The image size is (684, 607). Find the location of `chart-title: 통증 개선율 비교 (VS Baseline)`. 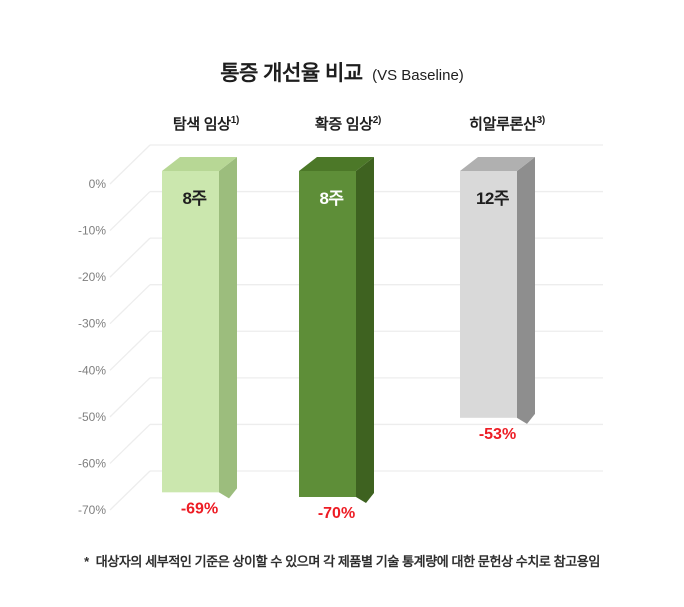

chart-title: 통증 개선율 비교 (VS Baseline) is located at coordinates (342, 72).